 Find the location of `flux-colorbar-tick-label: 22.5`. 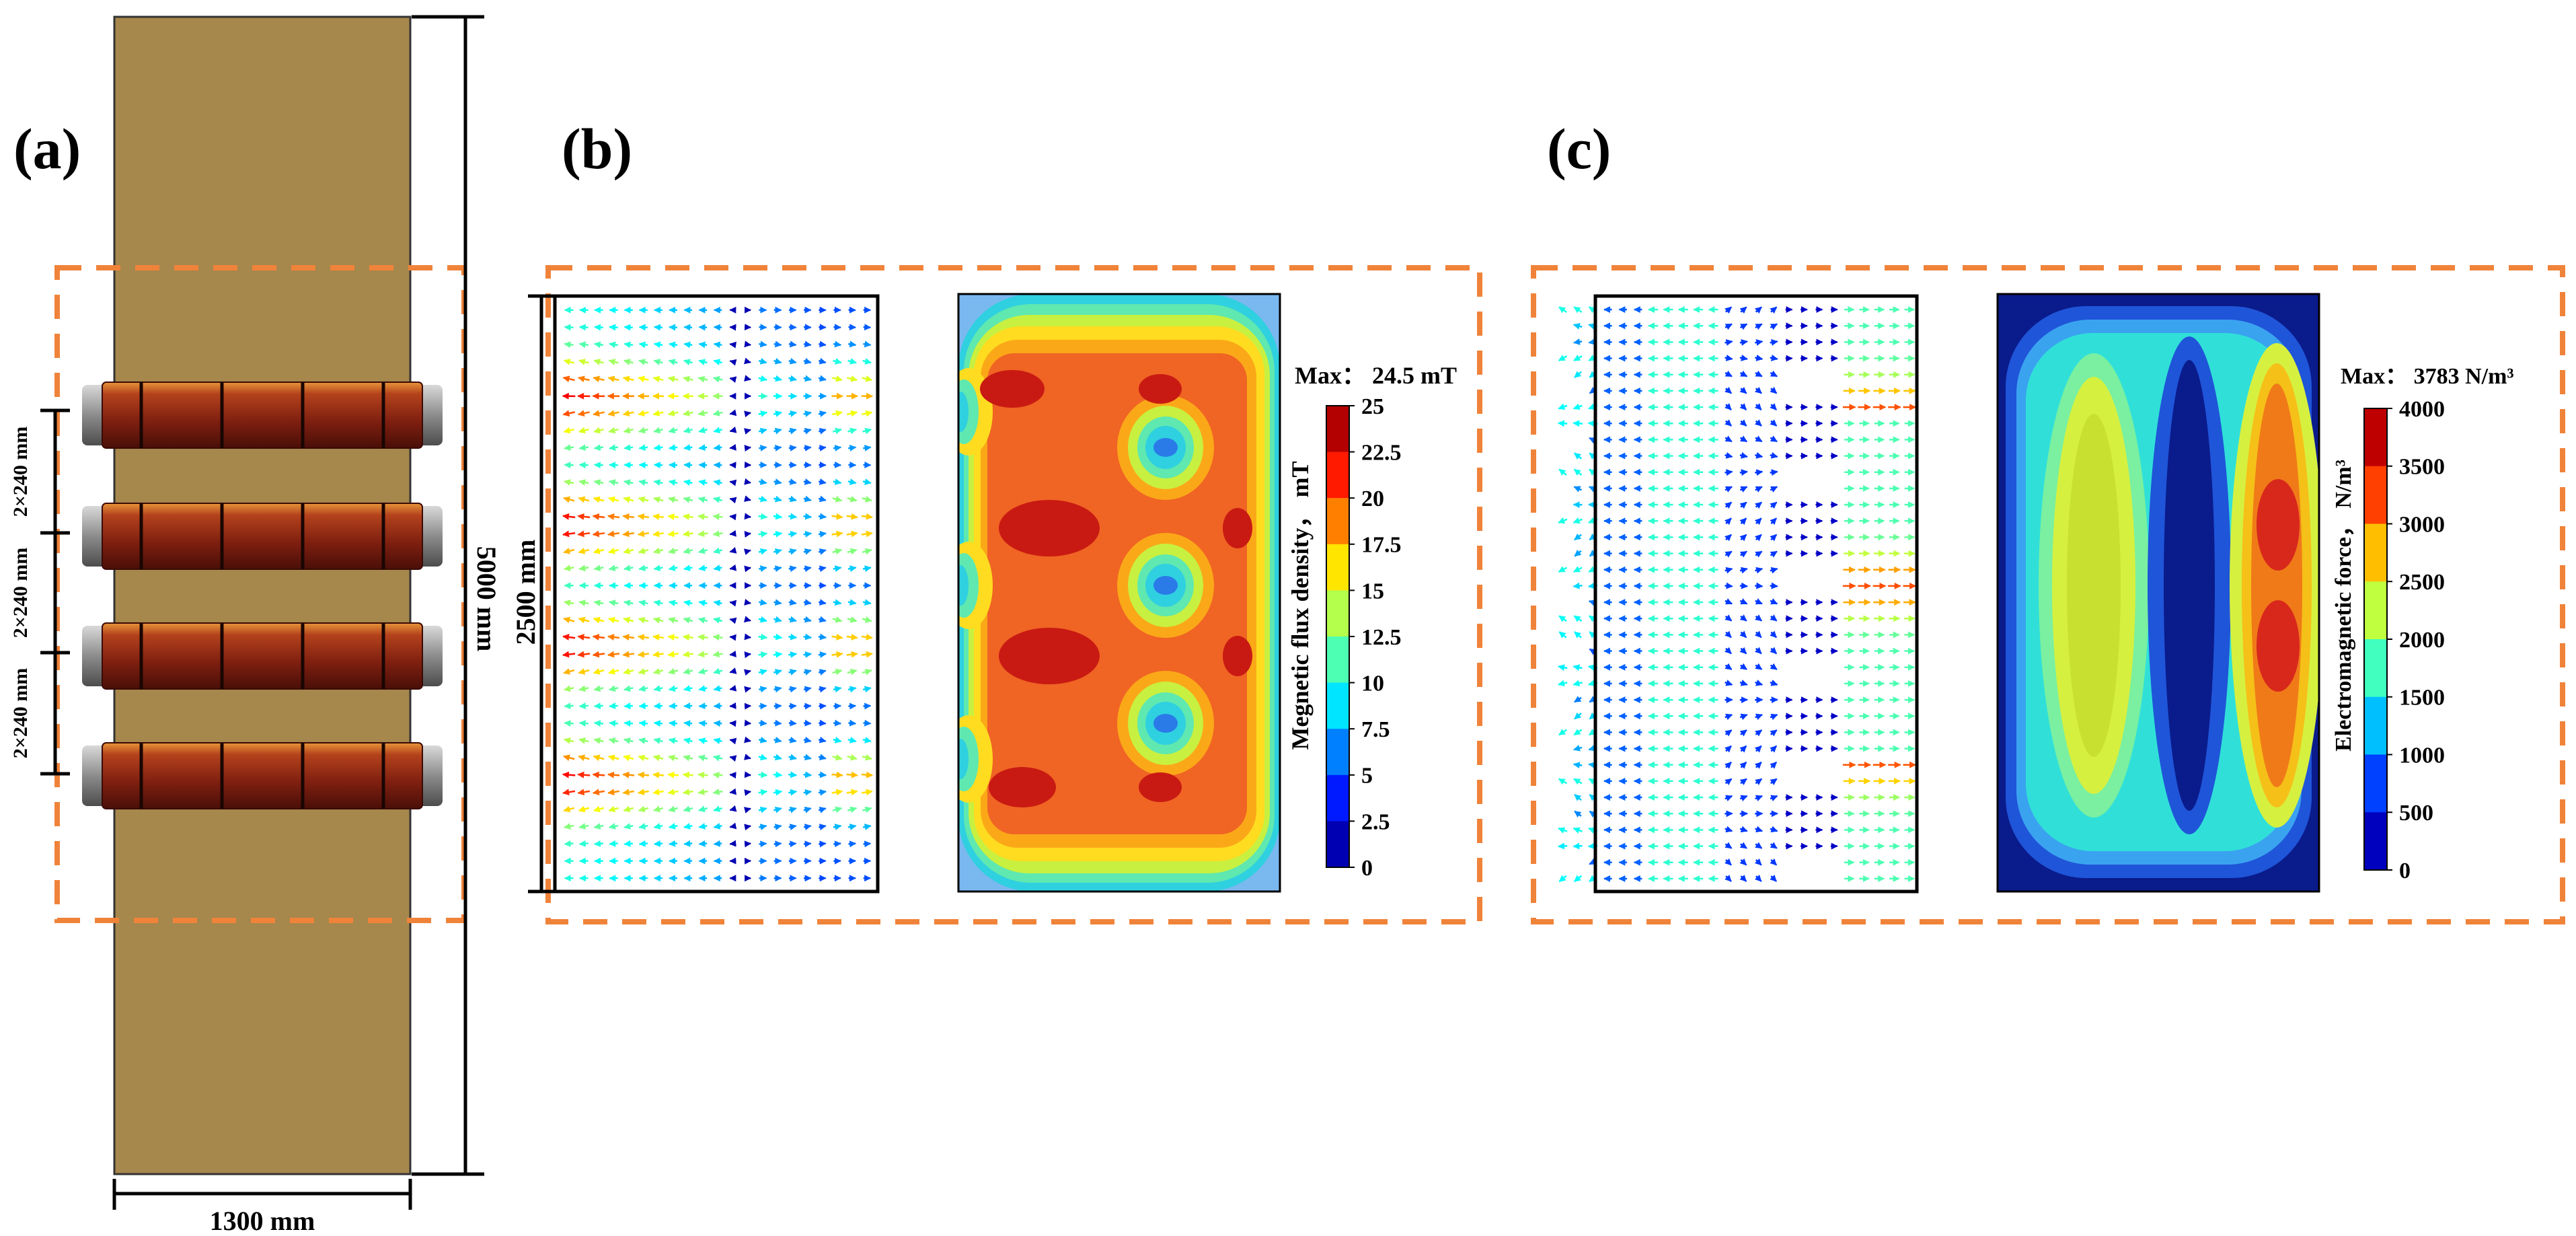

flux-colorbar-tick-label: 22.5 is located at coordinates (1381, 453).